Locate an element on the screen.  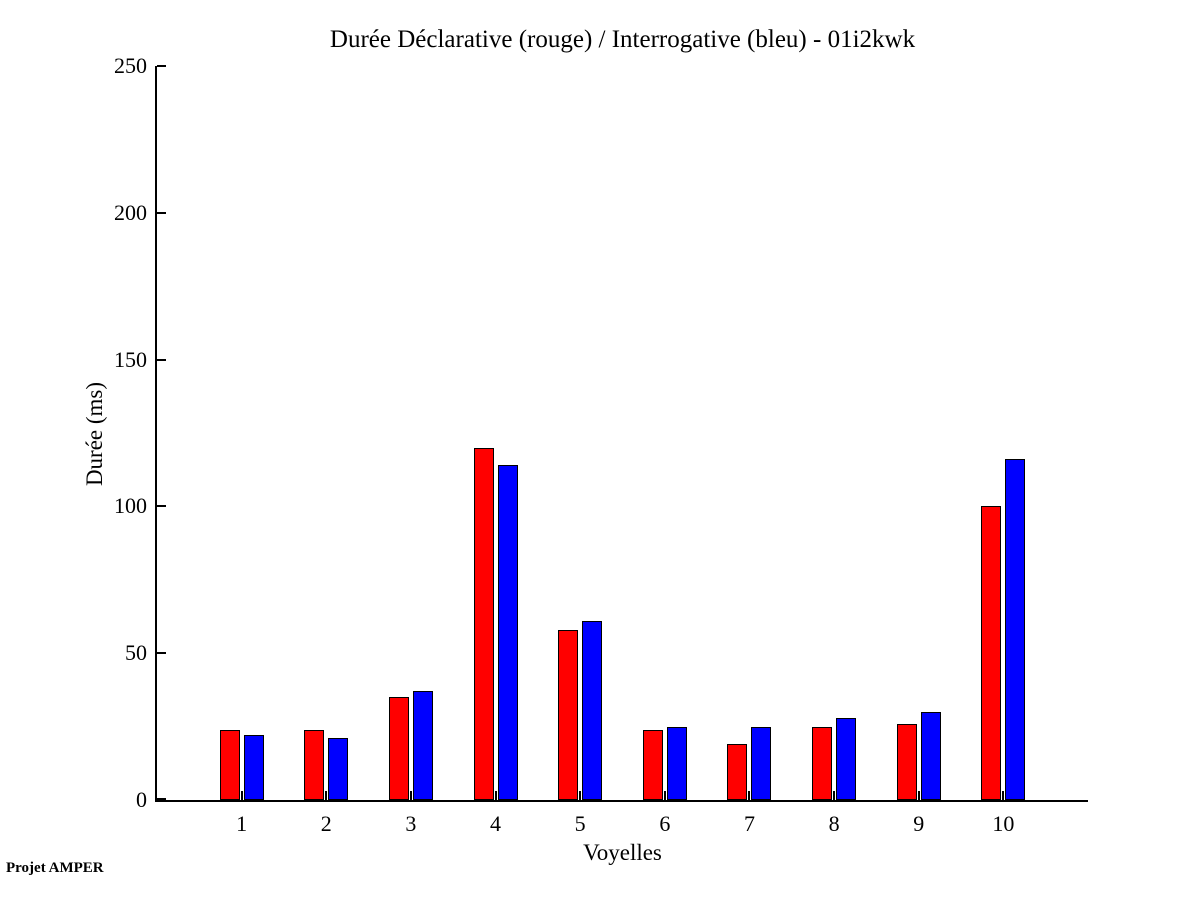
y-tick-label: 200 is located at coordinates (130, 212).